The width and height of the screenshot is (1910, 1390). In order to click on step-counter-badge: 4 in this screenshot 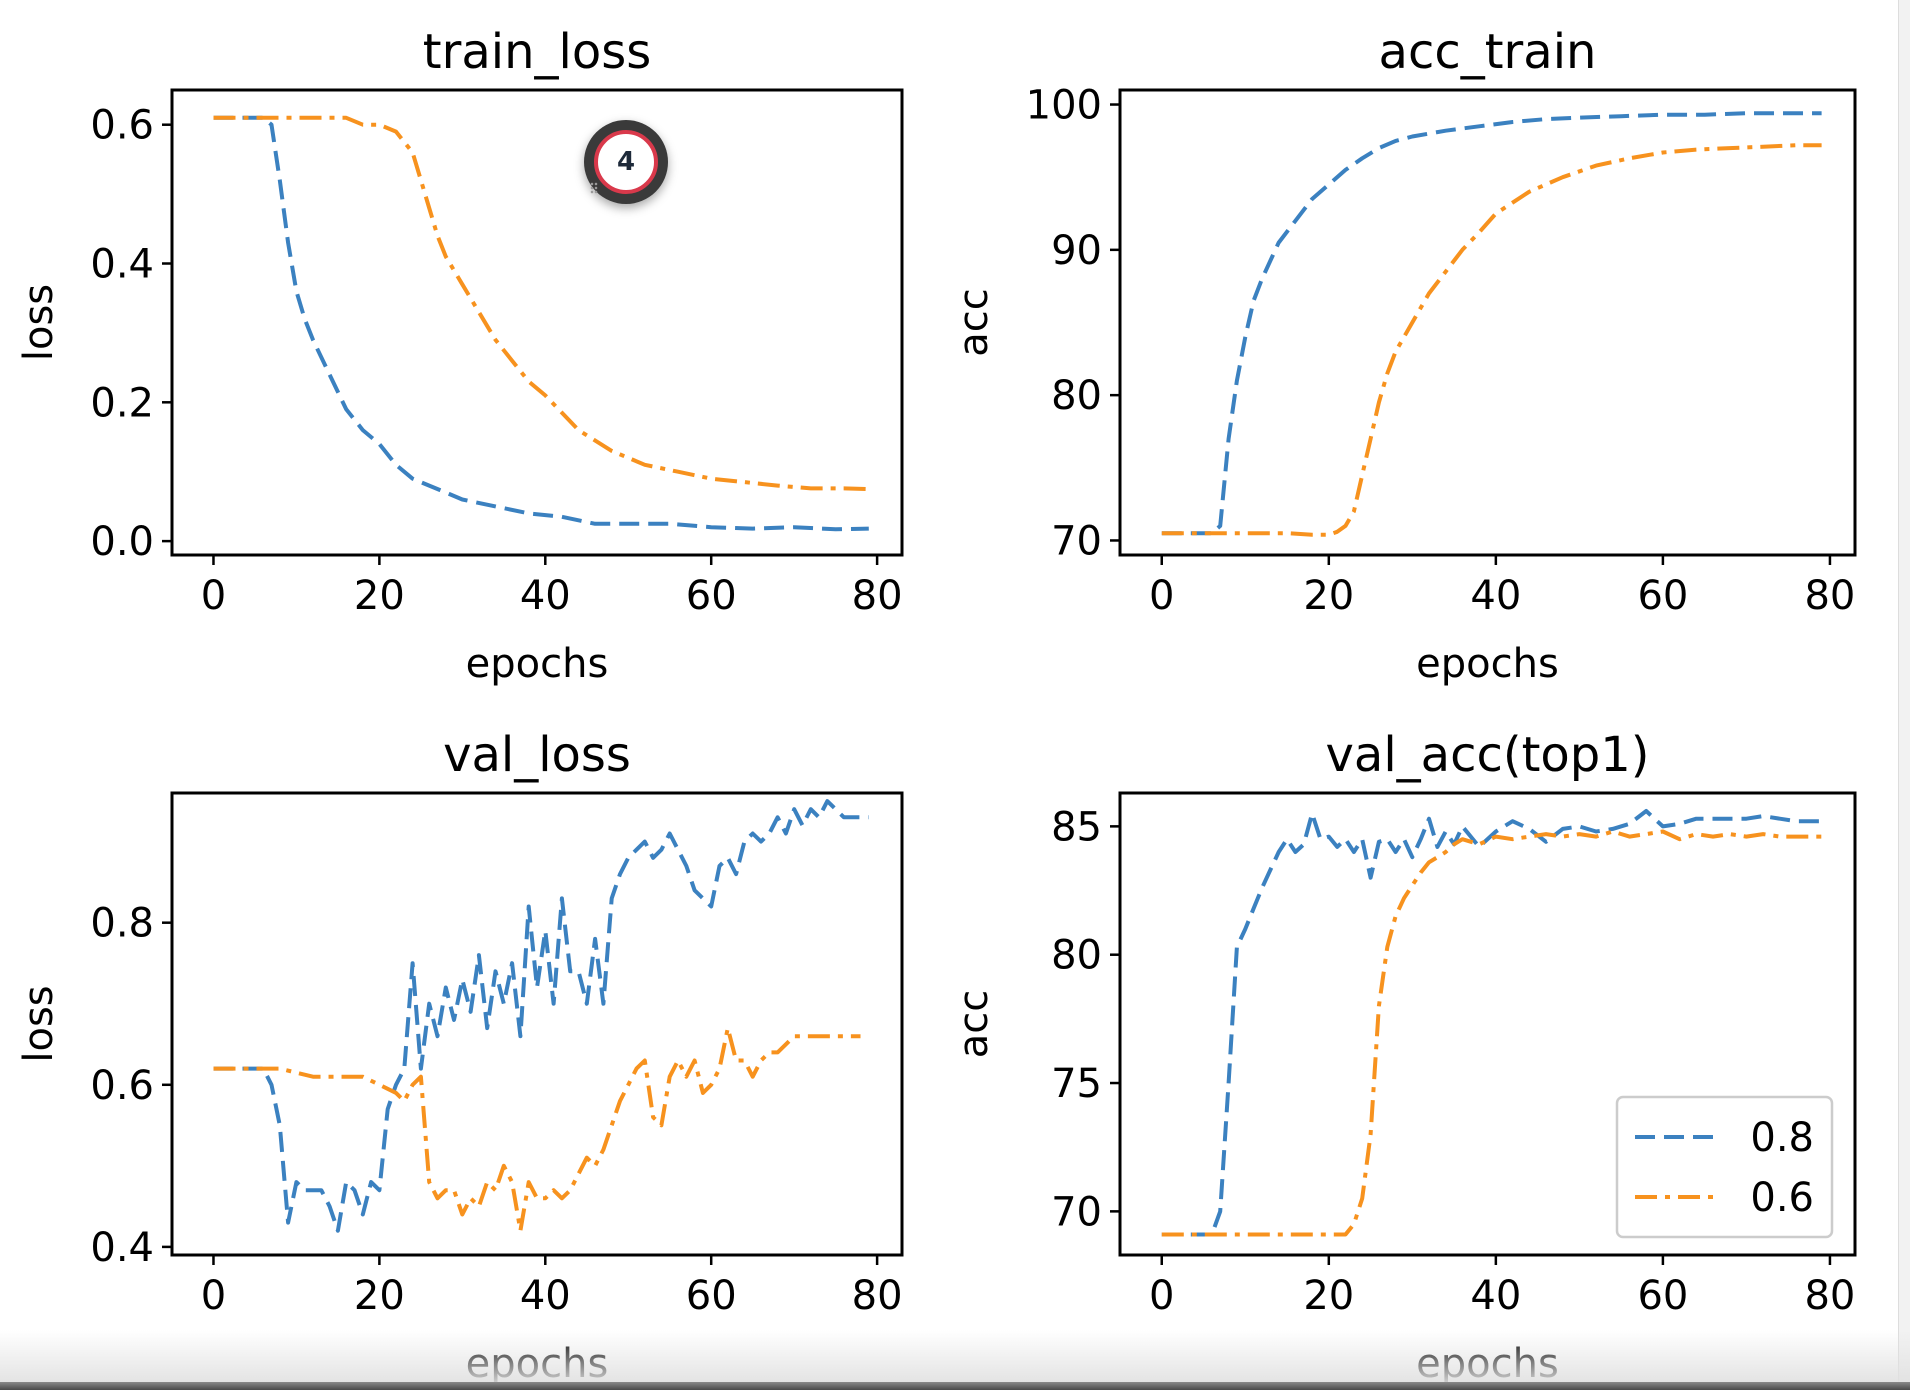, I will do `click(626, 162)`.